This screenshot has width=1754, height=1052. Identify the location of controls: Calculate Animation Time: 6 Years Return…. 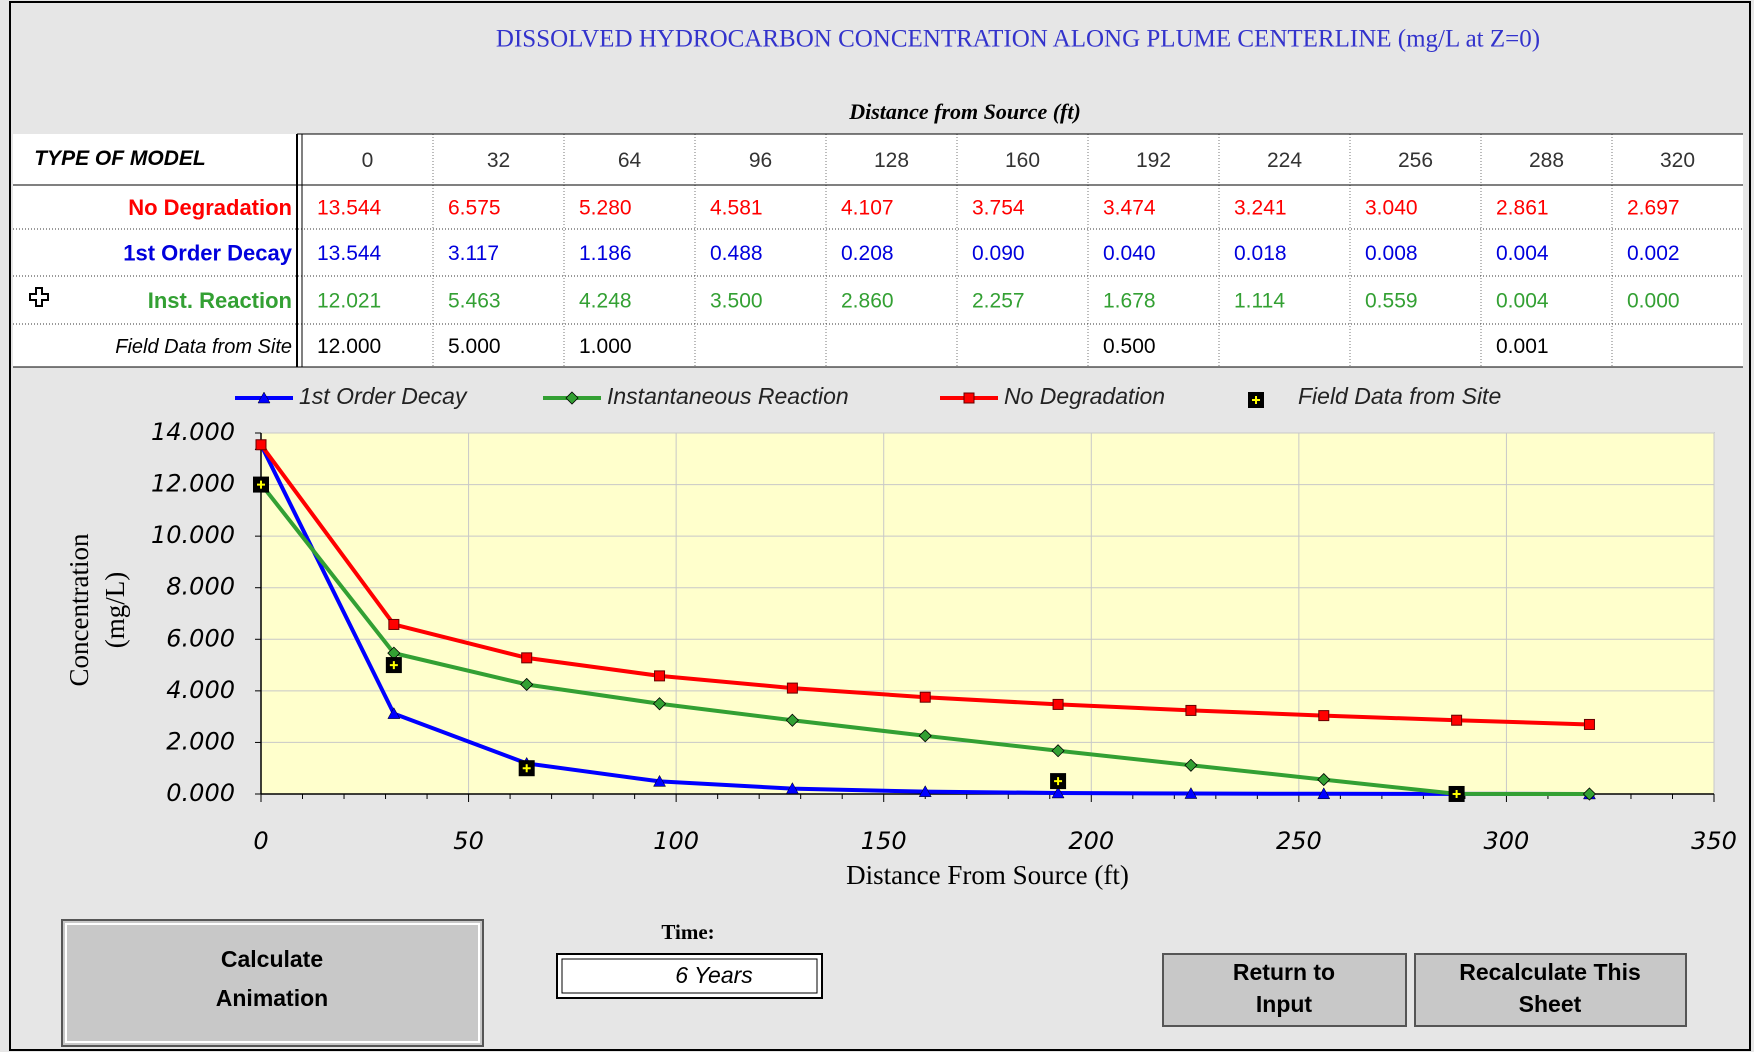
(874, 983).